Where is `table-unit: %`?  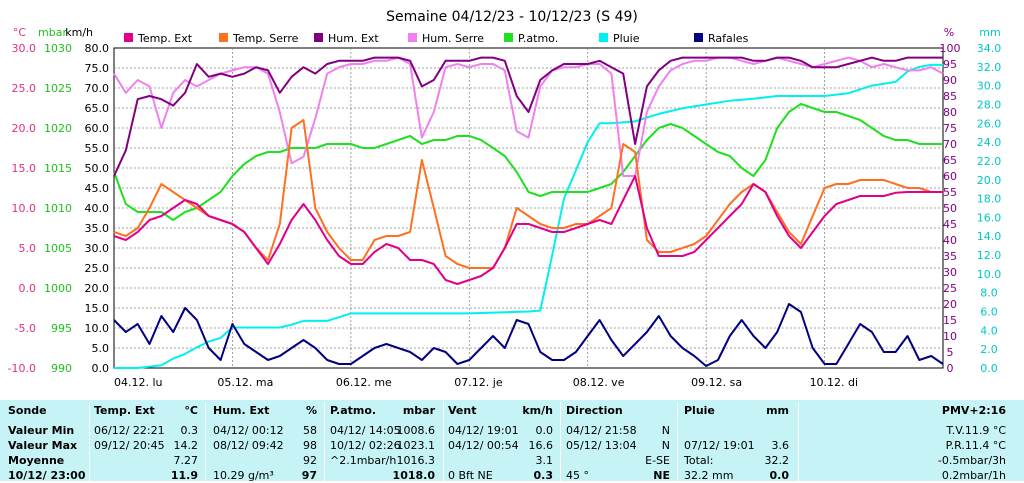 table-unit: % is located at coordinates (311, 410).